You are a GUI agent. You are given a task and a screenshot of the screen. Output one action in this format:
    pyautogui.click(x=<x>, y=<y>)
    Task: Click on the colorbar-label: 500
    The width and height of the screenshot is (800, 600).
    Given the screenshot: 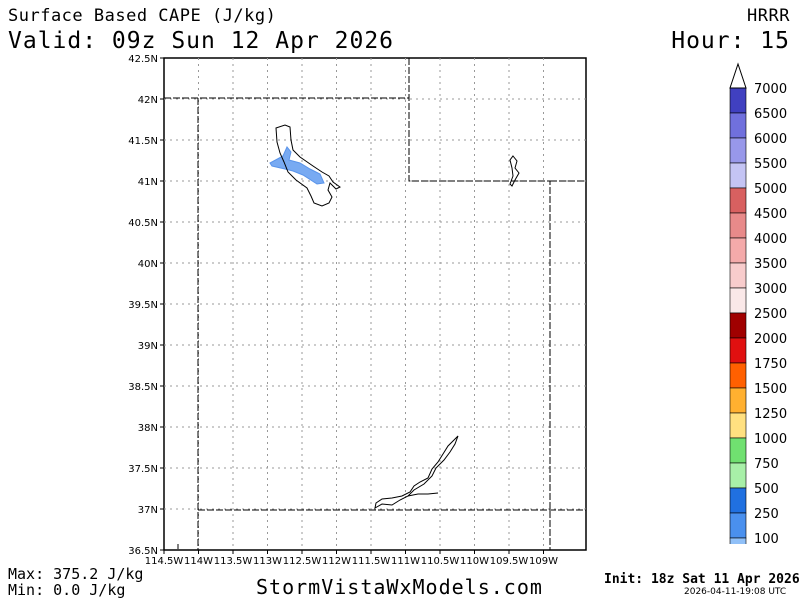 What is the action you would take?
    pyautogui.click(x=766, y=489)
    